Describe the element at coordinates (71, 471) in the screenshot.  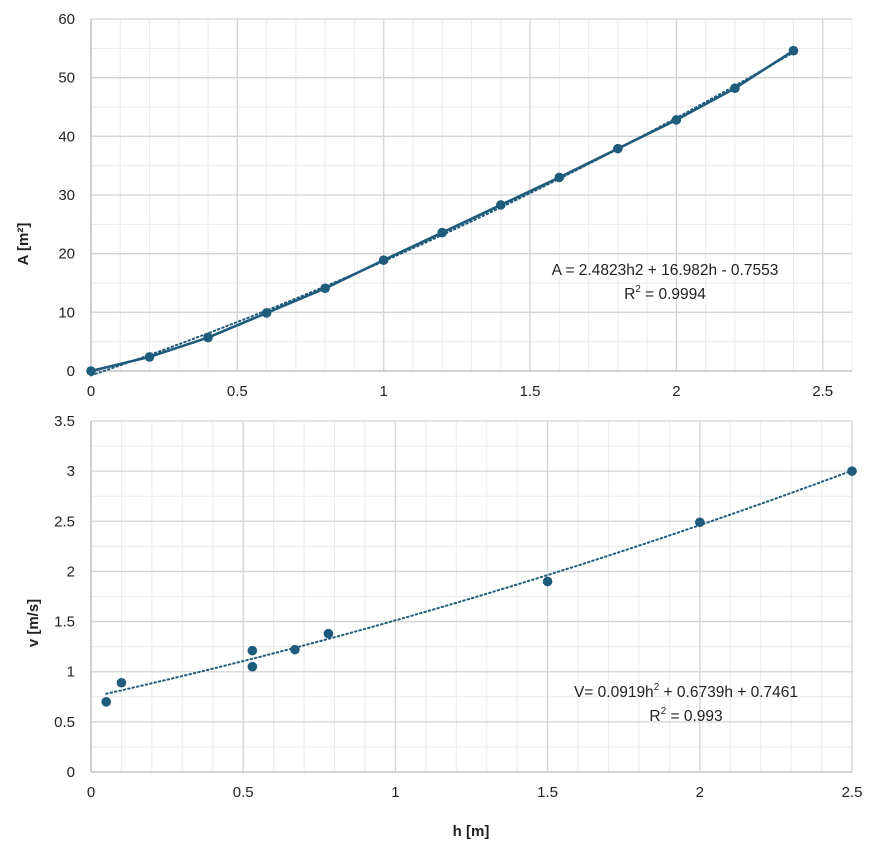
I see `y-tick-label: 3` at that location.